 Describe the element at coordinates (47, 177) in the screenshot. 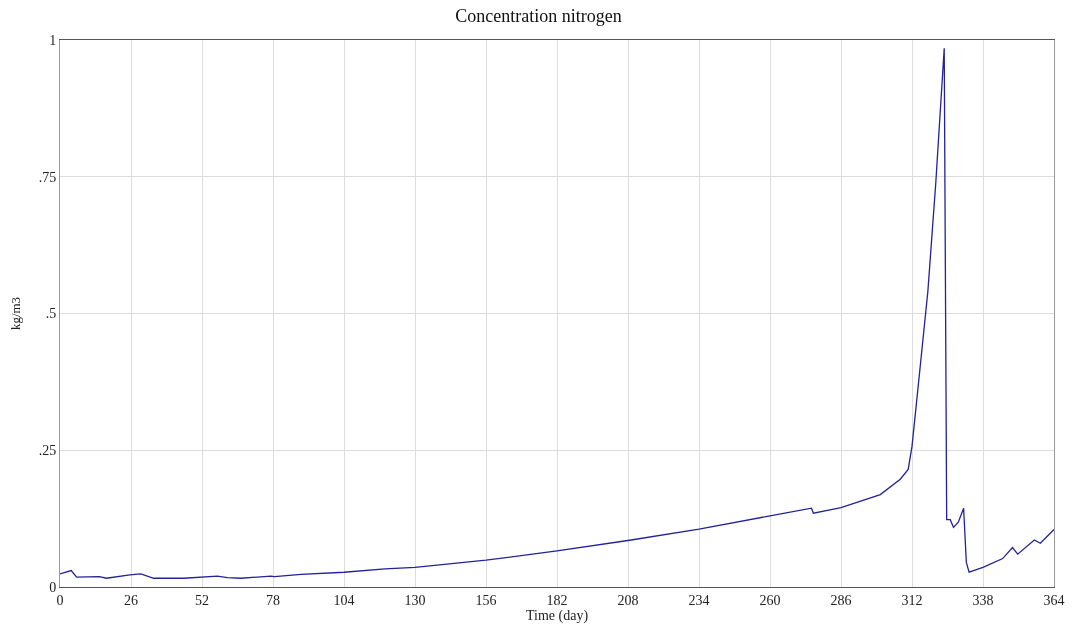

I see `y-tick-label: .75` at that location.